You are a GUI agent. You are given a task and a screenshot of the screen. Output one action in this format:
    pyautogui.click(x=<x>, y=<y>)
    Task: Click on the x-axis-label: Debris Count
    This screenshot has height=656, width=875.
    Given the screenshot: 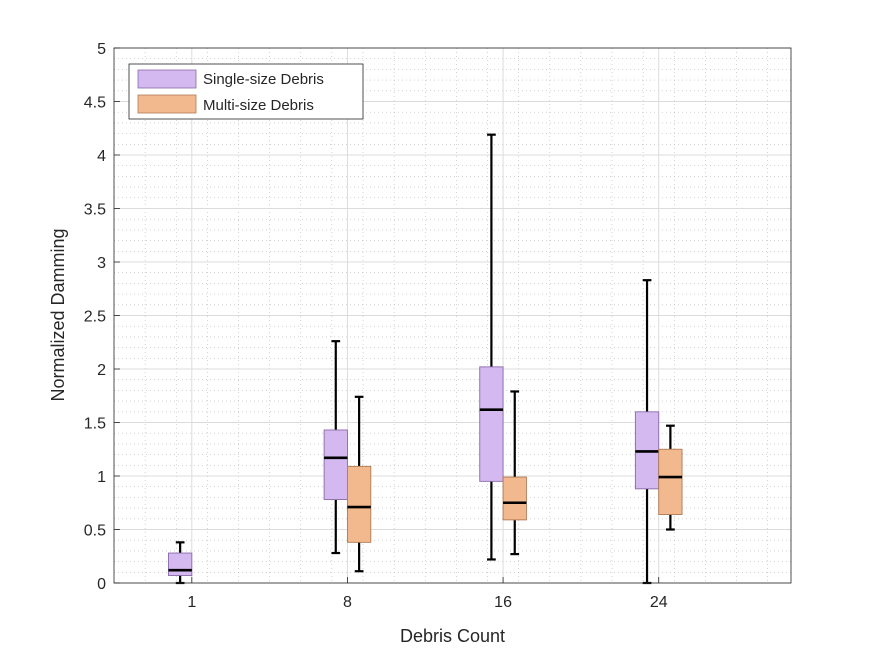 What is the action you would take?
    pyautogui.click(x=452, y=636)
    